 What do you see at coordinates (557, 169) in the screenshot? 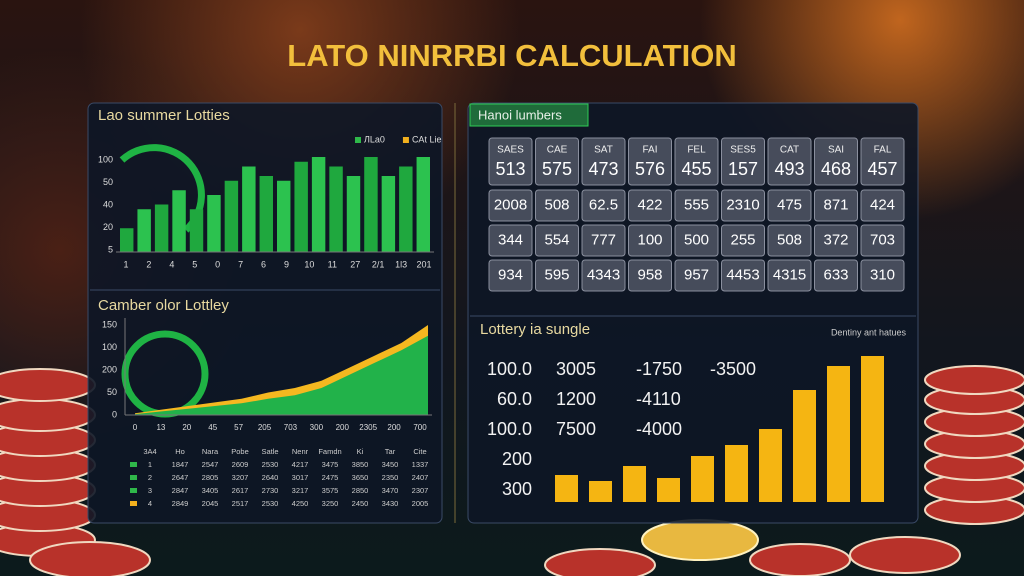
I see `cell-number: 575` at bounding box center [557, 169].